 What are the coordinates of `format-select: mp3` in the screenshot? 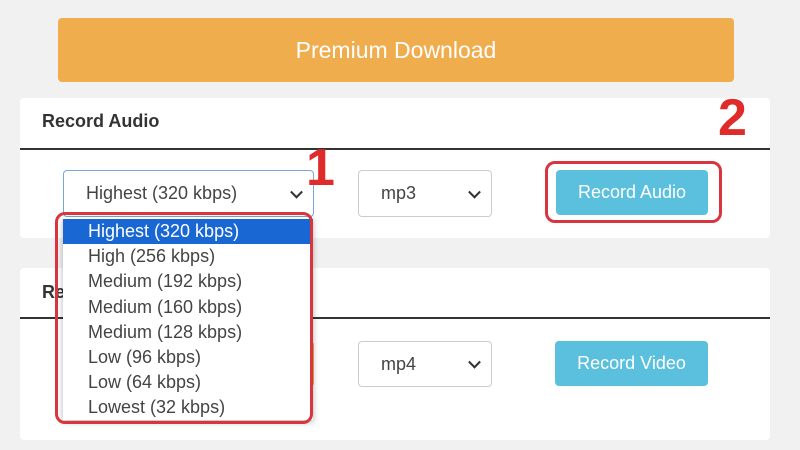 It's located at (425, 193).